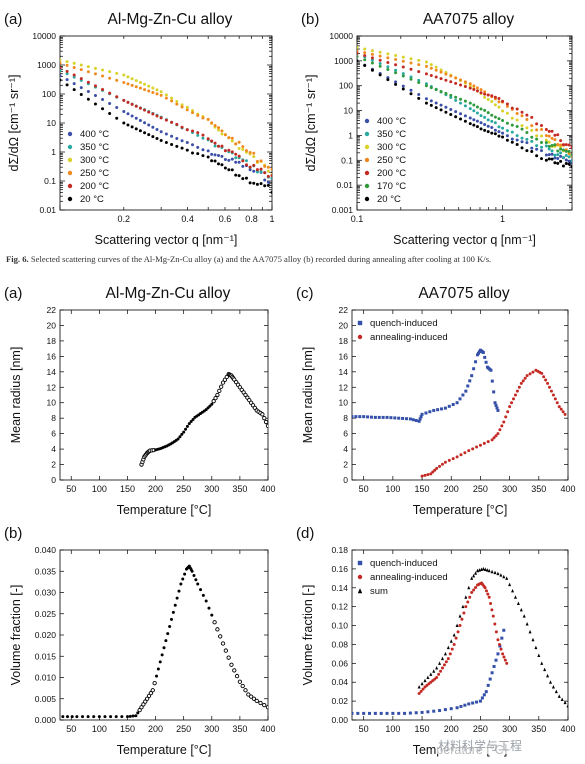 Image resolution: width=585 pixels, height=764 pixels. What do you see at coordinates (402, 330) in the screenshot?
I see `legend: quench-induced annealing-induced` at bounding box center [402, 330].